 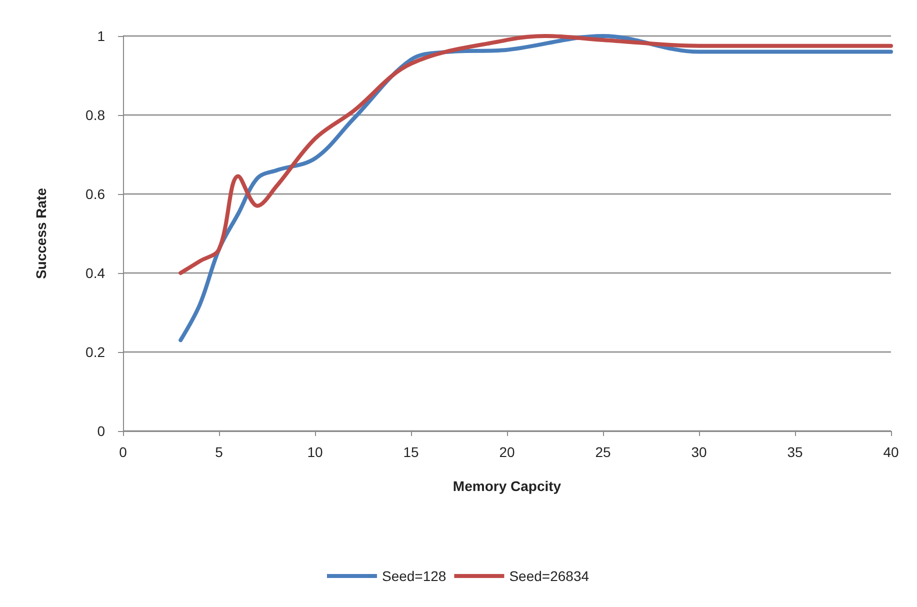 I want to click on x-tick-label: 10, so click(x=315, y=452).